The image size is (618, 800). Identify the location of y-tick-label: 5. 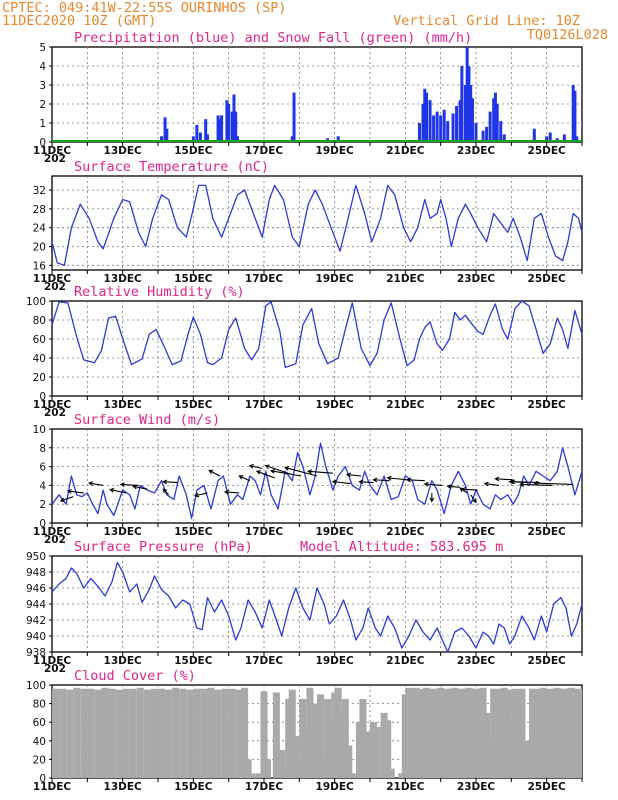
(42, 48).